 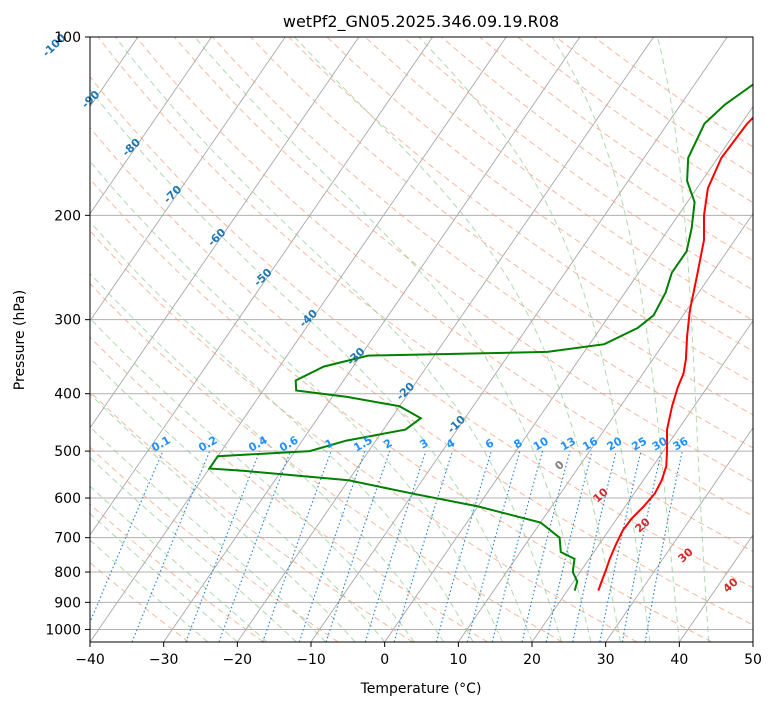 I want to click on x-tick-label: −20, so click(x=238, y=660).